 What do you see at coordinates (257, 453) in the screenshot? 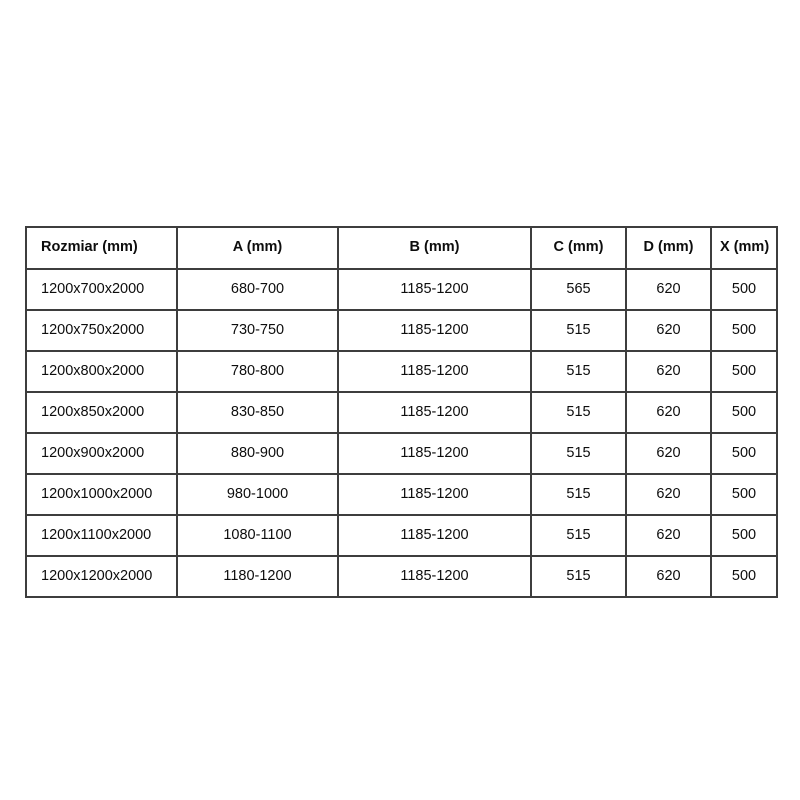
I see `cell-a: 880-900` at bounding box center [257, 453].